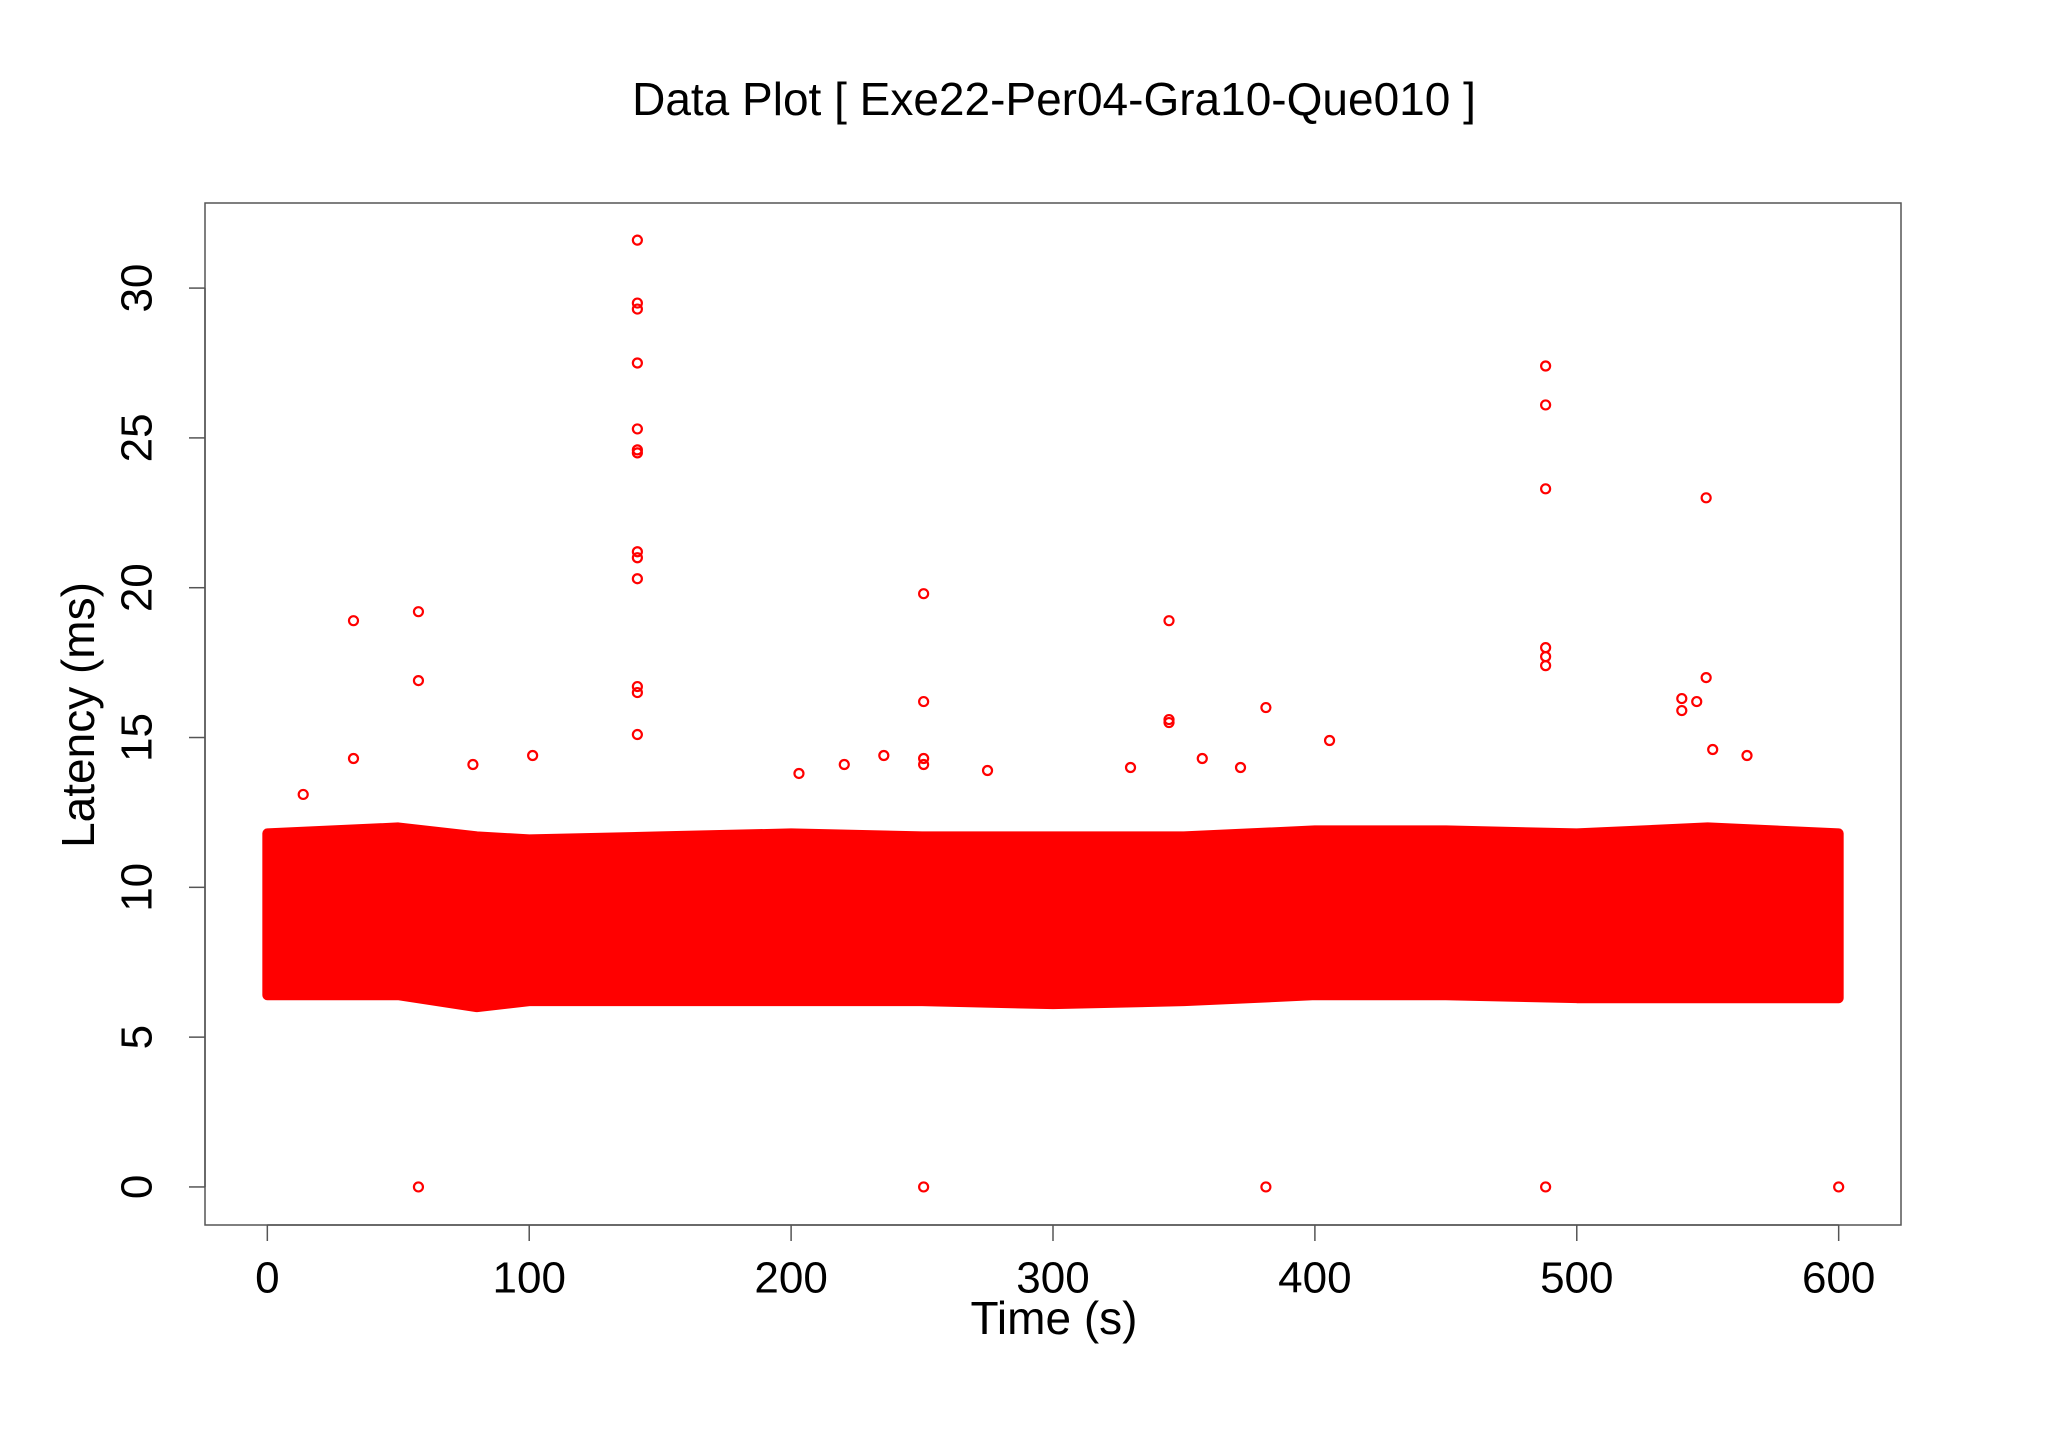  Describe the element at coordinates (137, 737) in the screenshot. I see `y-tick-label: 15` at that location.